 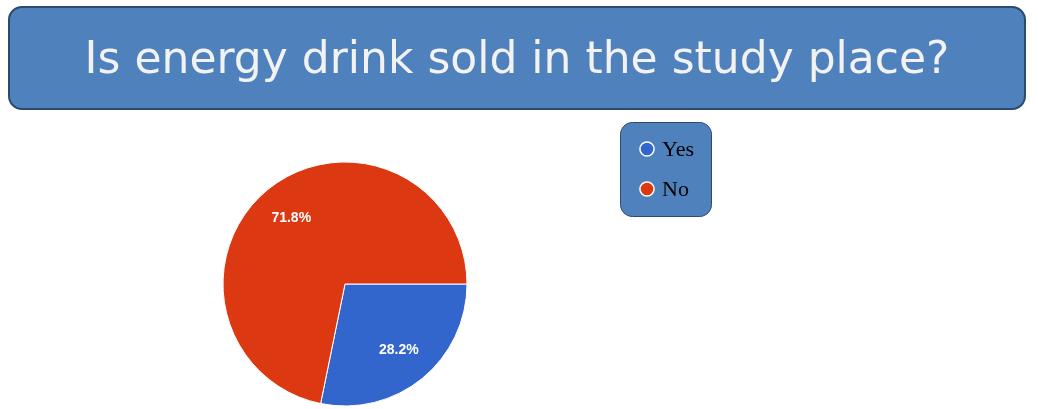 I want to click on pie-slice, so click(x=345, y=283).